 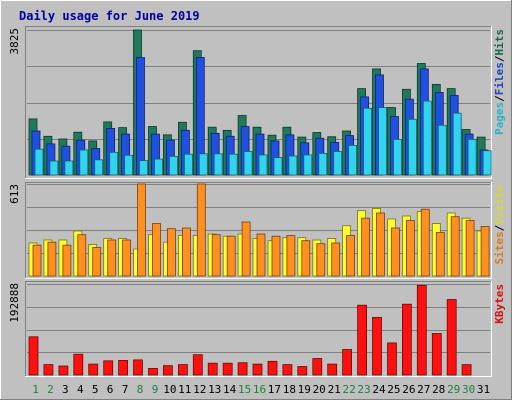 What do you see at coordinates (453, 389) in the screenshot?
I see `x-tick-label-day-29: 29` at bounding box center [453, 389].